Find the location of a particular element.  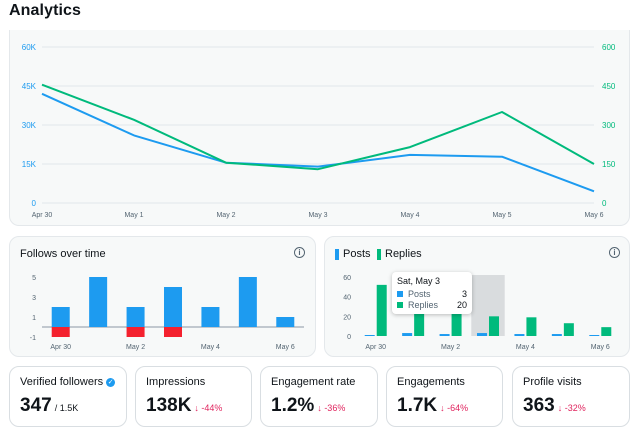

stat-value: 1.7K ↓ -64% is located at coordinates (432, 406).